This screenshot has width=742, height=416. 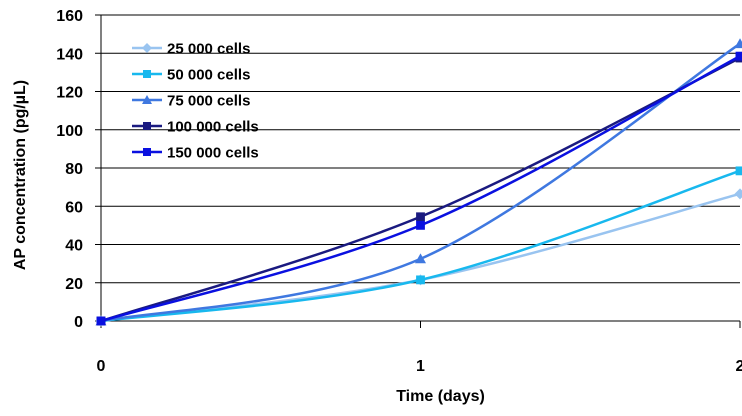 I want to click on x-tick-label: 2, so click(x=739, y=366).